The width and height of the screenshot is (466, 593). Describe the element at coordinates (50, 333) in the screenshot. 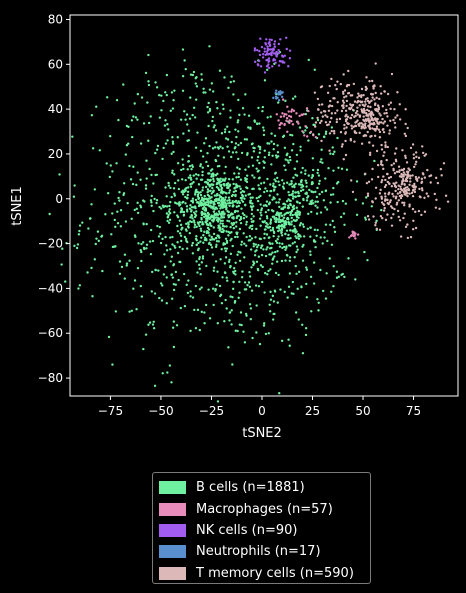

I see `y-tick-label: −60` at that location.